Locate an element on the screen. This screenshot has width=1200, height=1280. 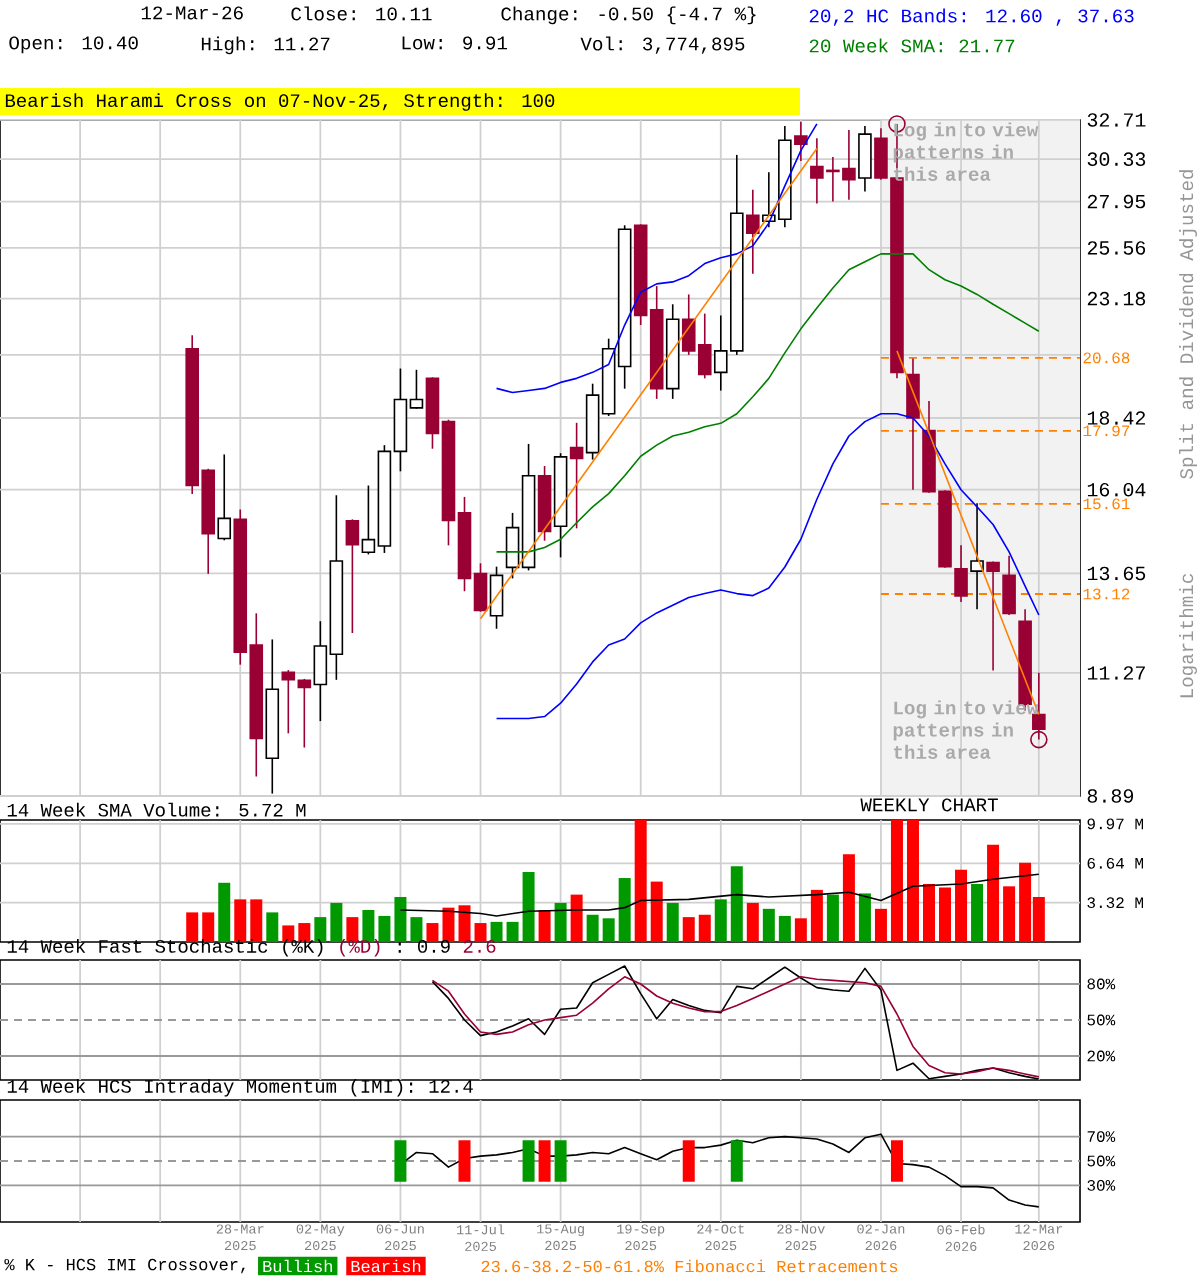
ref-line-label: 20.68 is located at coordinates (1106, 358).